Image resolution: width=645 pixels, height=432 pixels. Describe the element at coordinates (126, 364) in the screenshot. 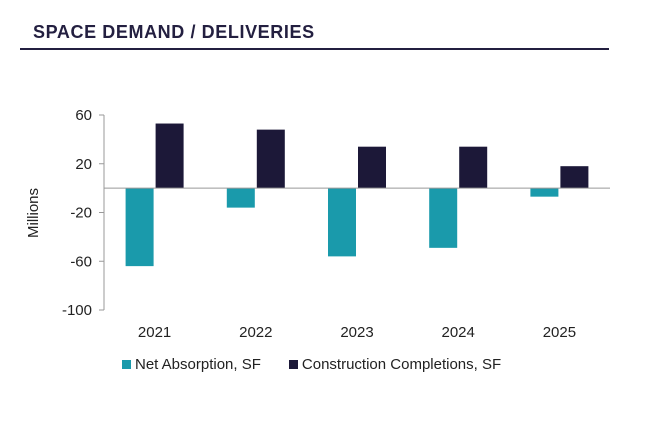

I see `legend-swatch-net-absorption` at that location.